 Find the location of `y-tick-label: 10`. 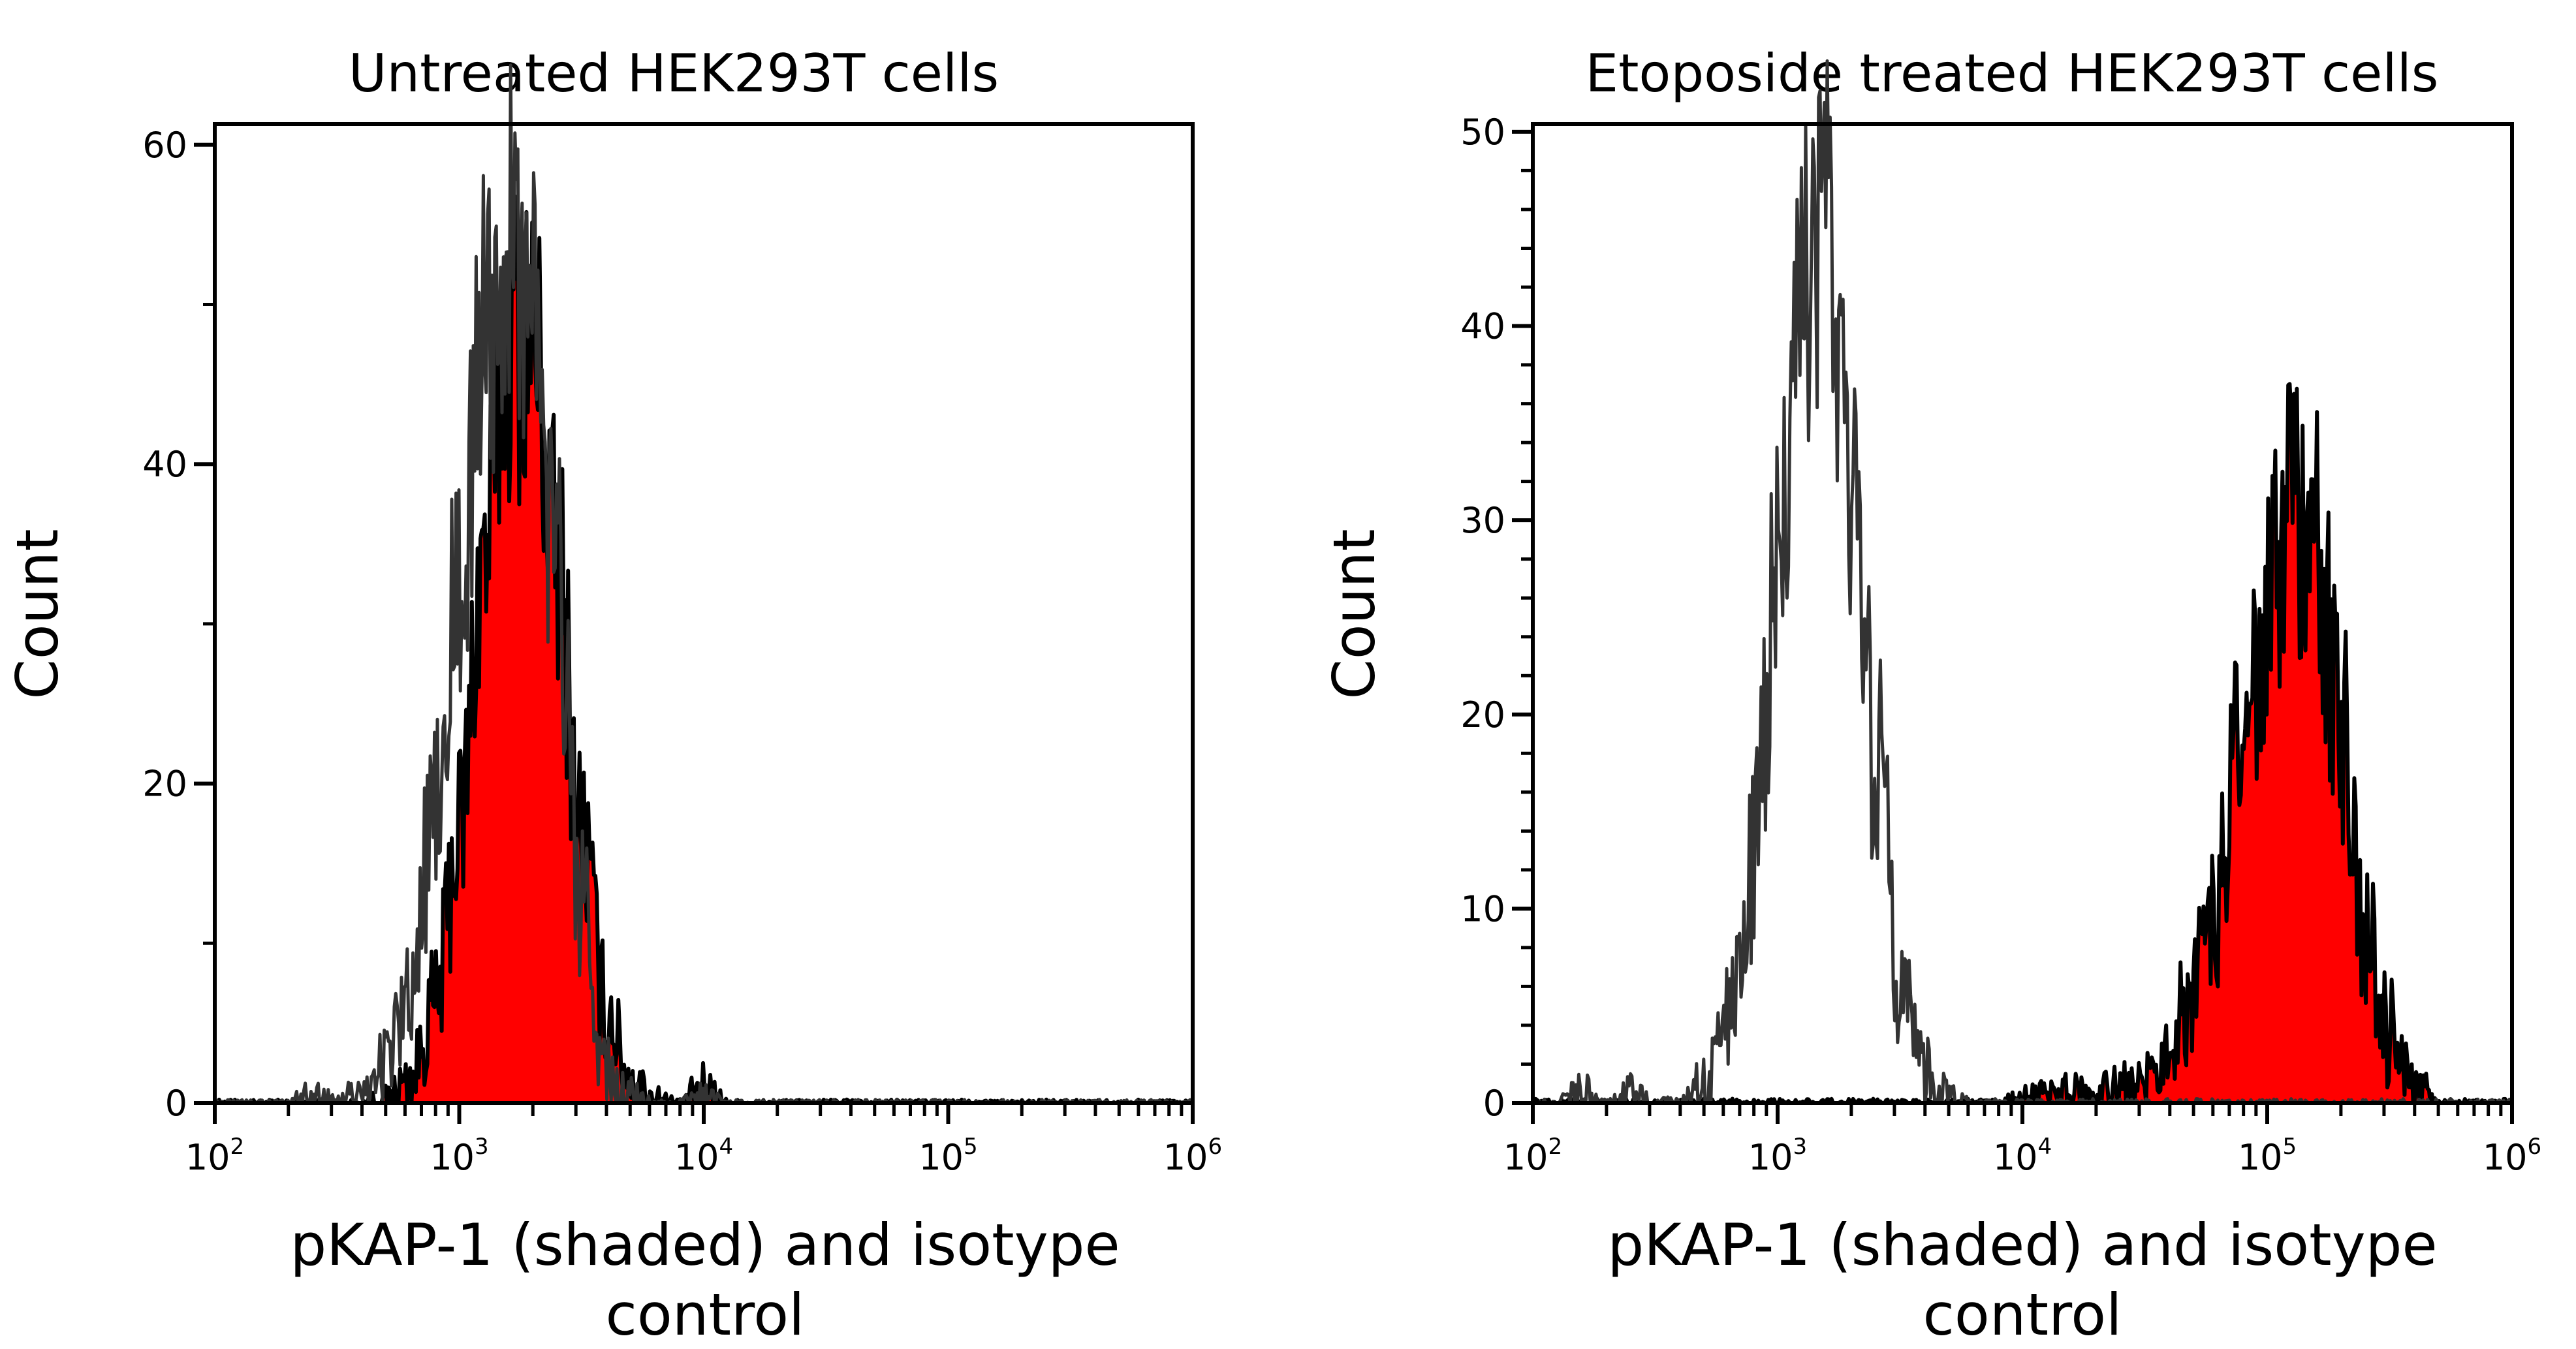

y-tick-label: 10 is located at coordinates (1482, 908).